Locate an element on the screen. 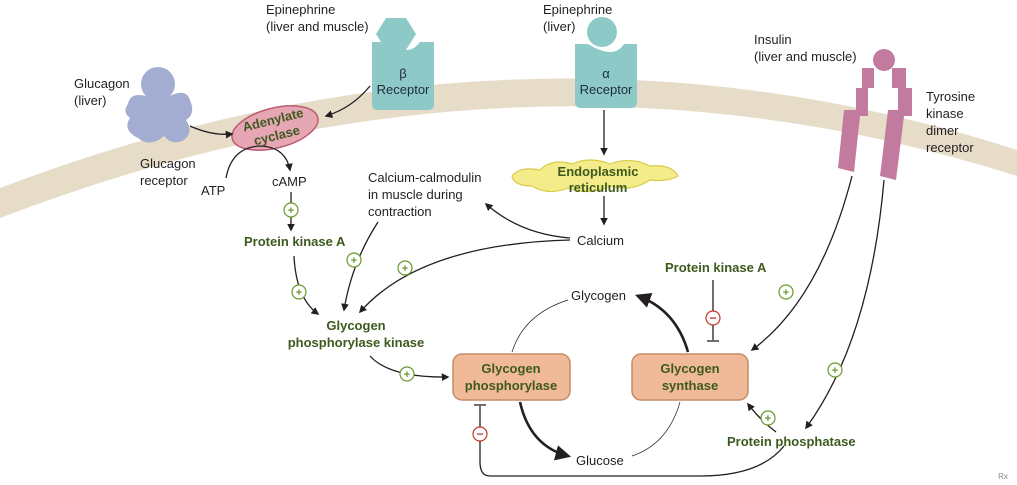  line-phosphatase-inhibits-phosphorylase is located at coordinates (632, 441).